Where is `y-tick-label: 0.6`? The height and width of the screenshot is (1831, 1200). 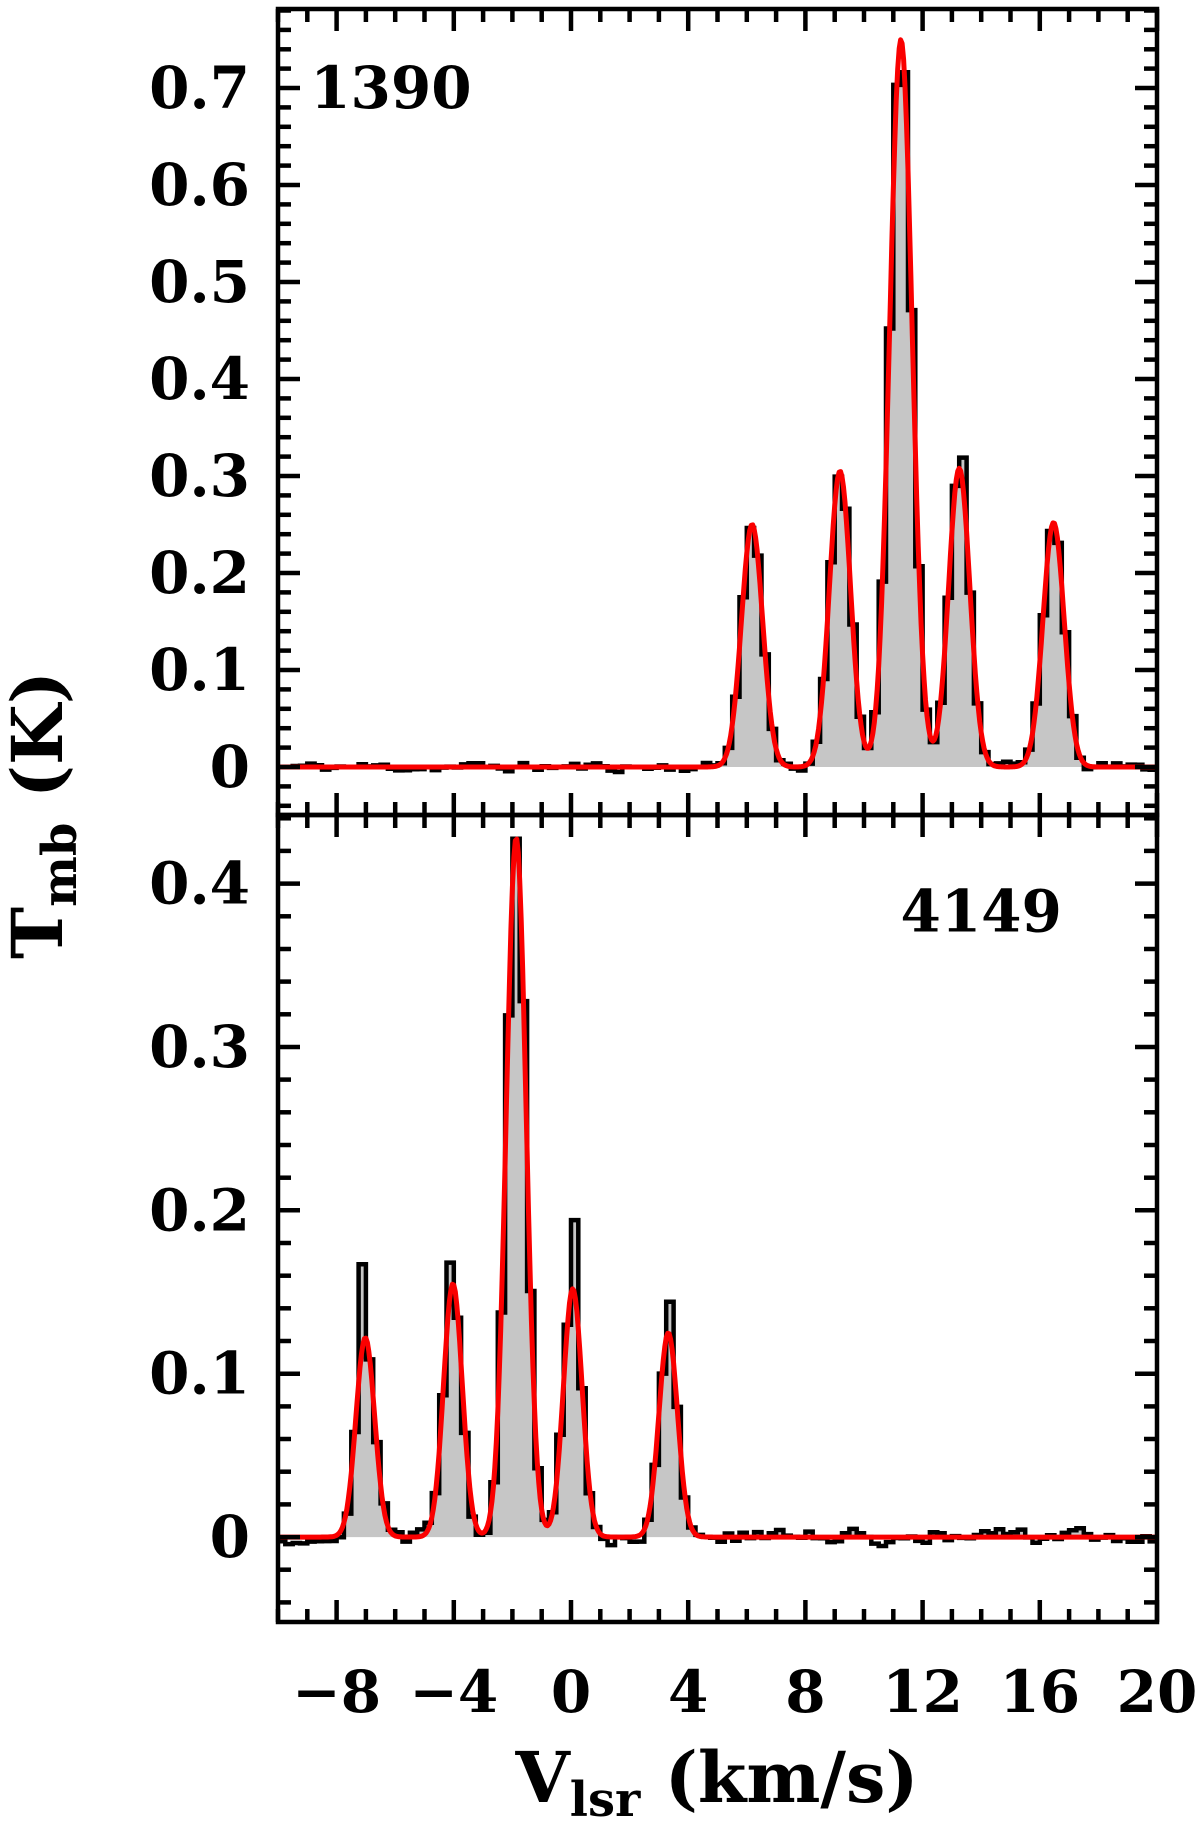 y-tick-label: 0.6 is located at coordinates (199, 185).